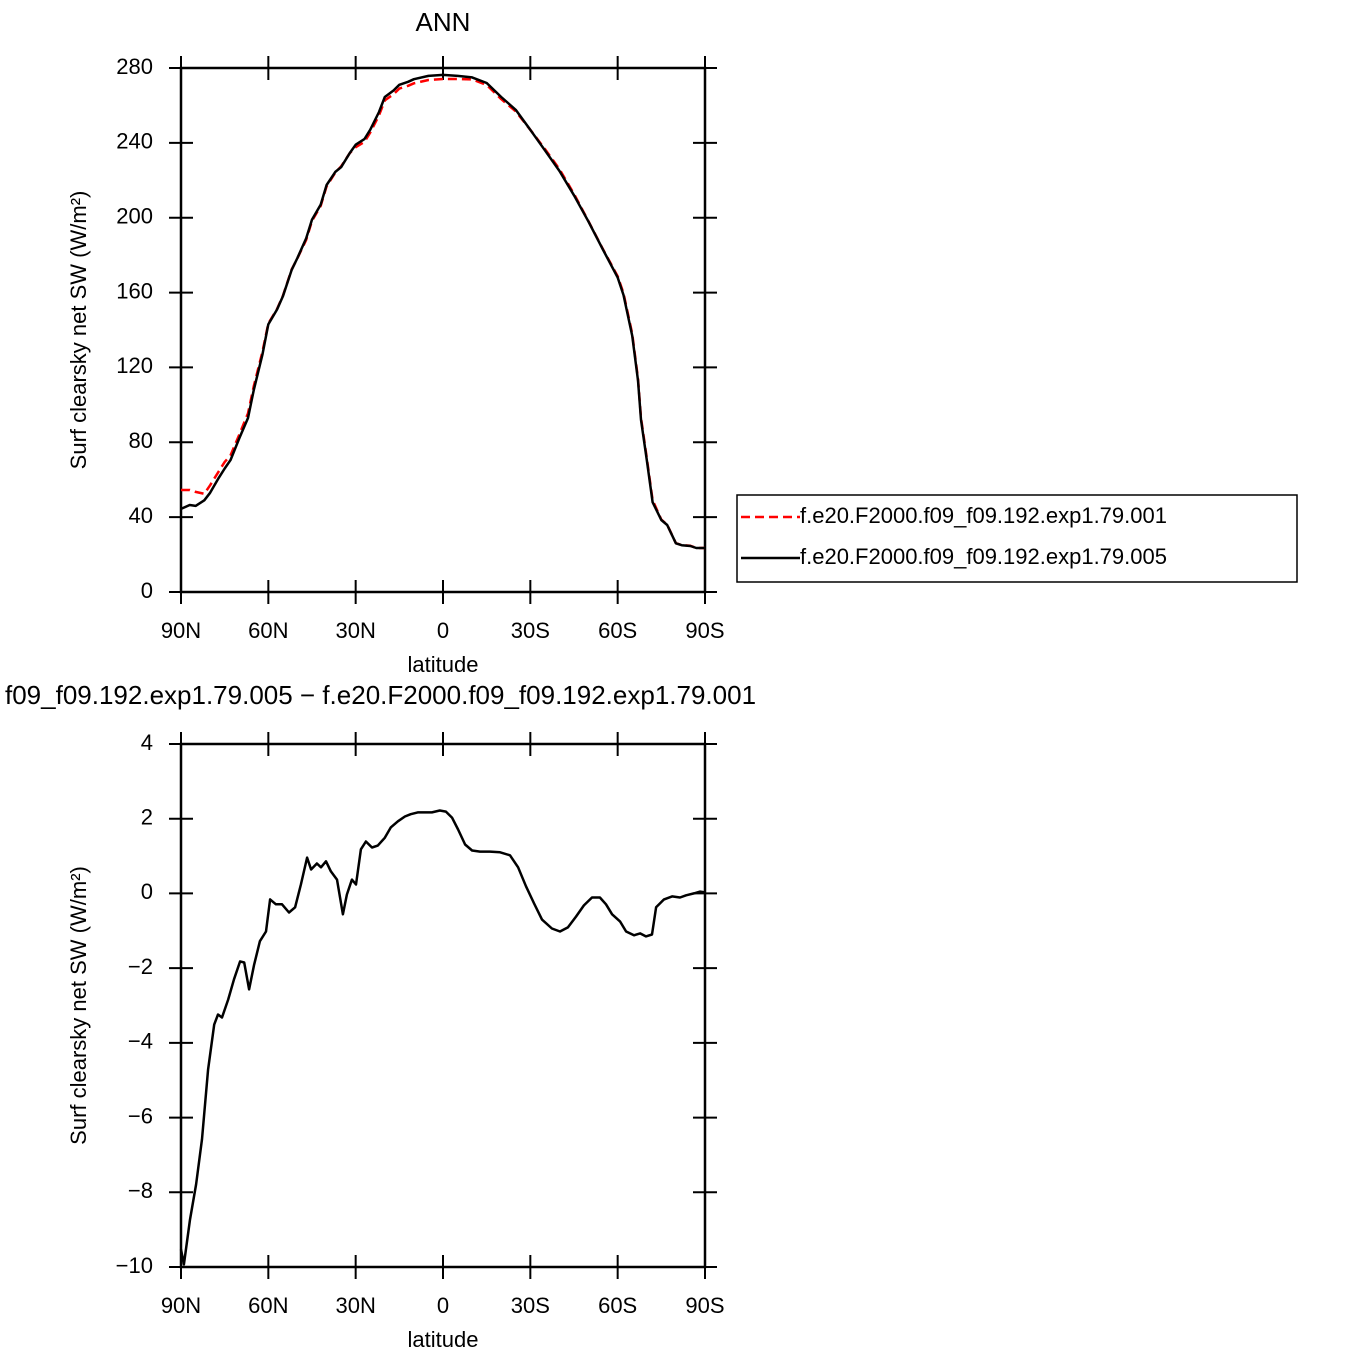 The image size is (1363, 1363). What do you see at coordinates (141, 440) in the screenshot?
I see `y-tick-label: 80` at bounding box center [141, 440].